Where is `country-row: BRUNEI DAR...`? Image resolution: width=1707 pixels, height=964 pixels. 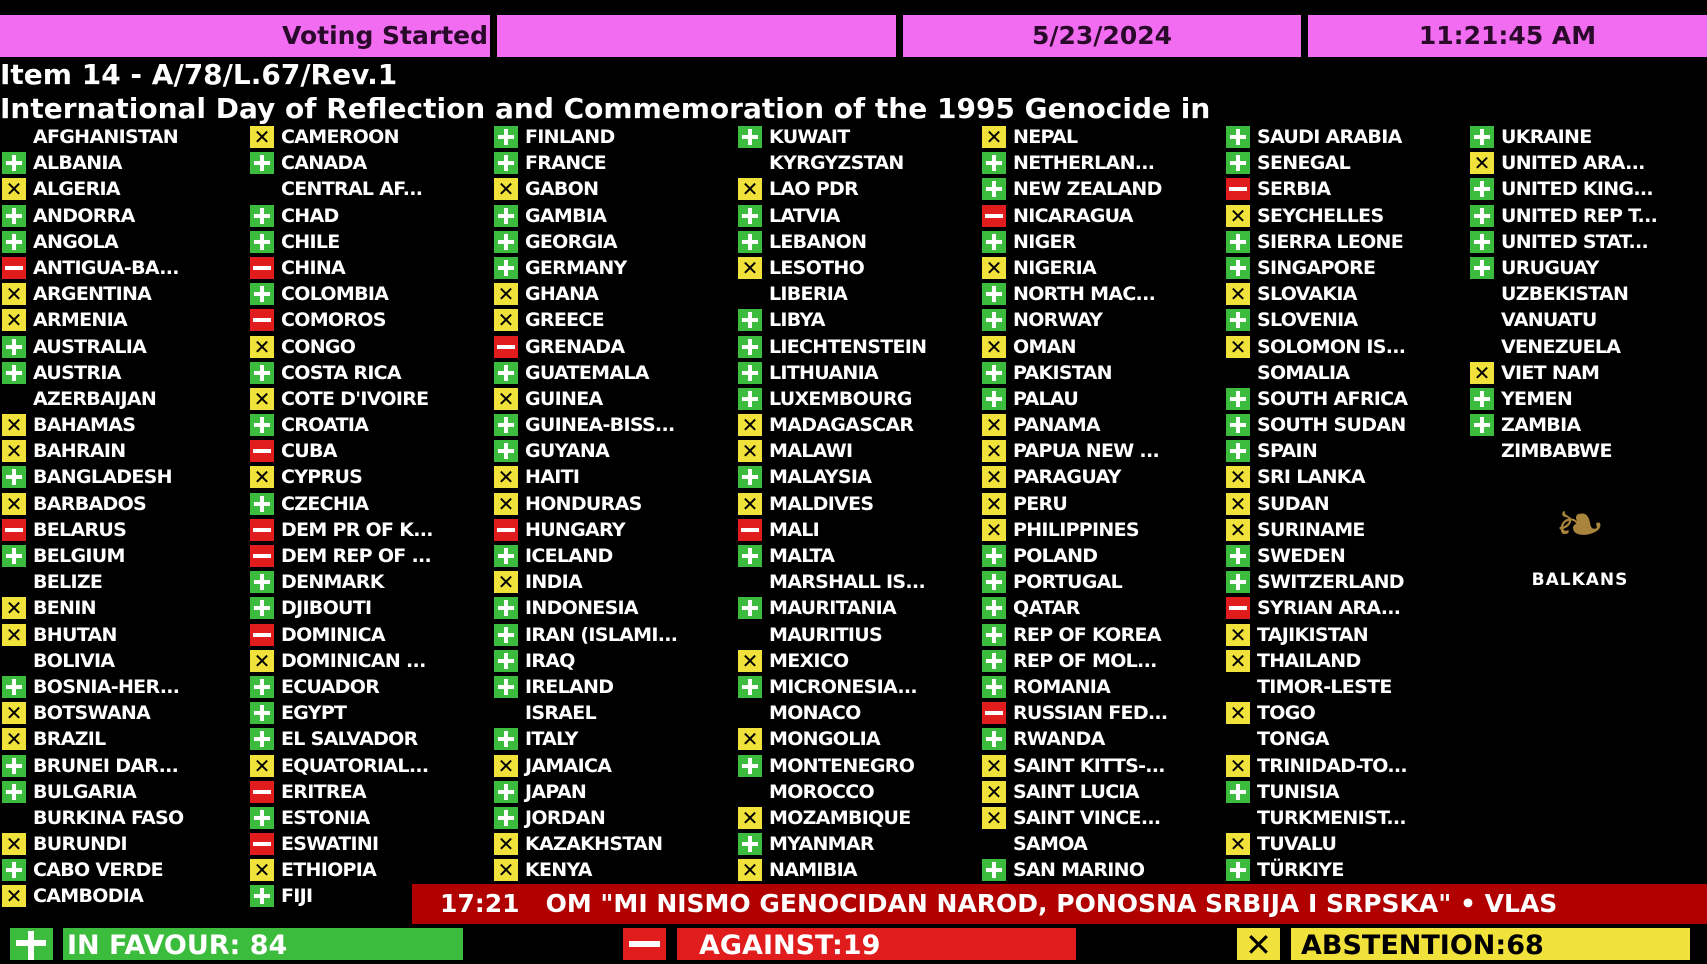
country-row: BRUNEI DAR... is located at coordinates (122, 766).